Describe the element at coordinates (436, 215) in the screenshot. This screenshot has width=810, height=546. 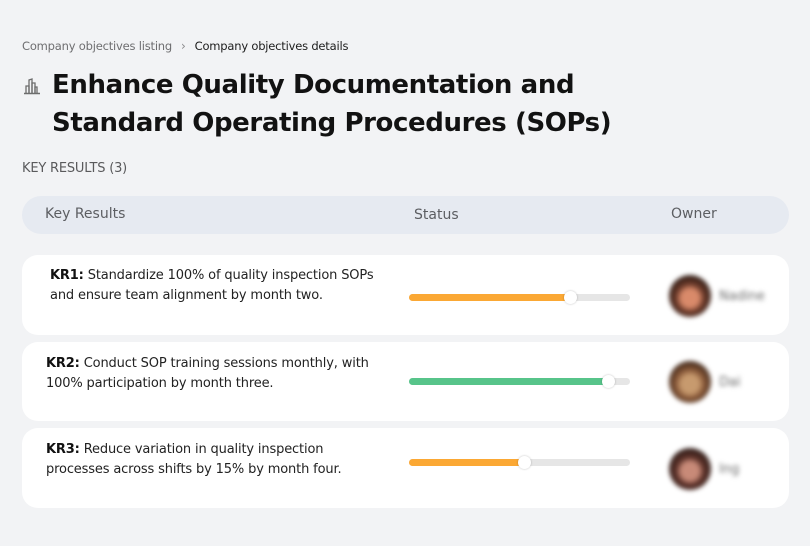
I see `column-header-status: Status` at that location.